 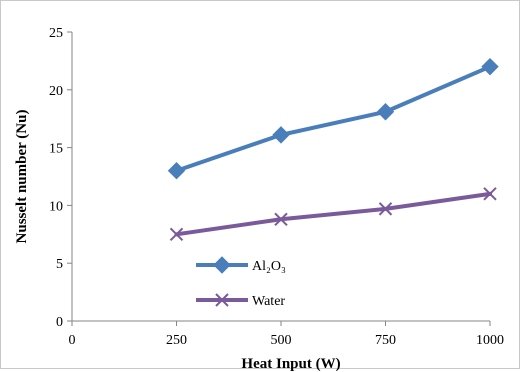 I want to click on y-tick-label: 15, so click(x=56, y=149).